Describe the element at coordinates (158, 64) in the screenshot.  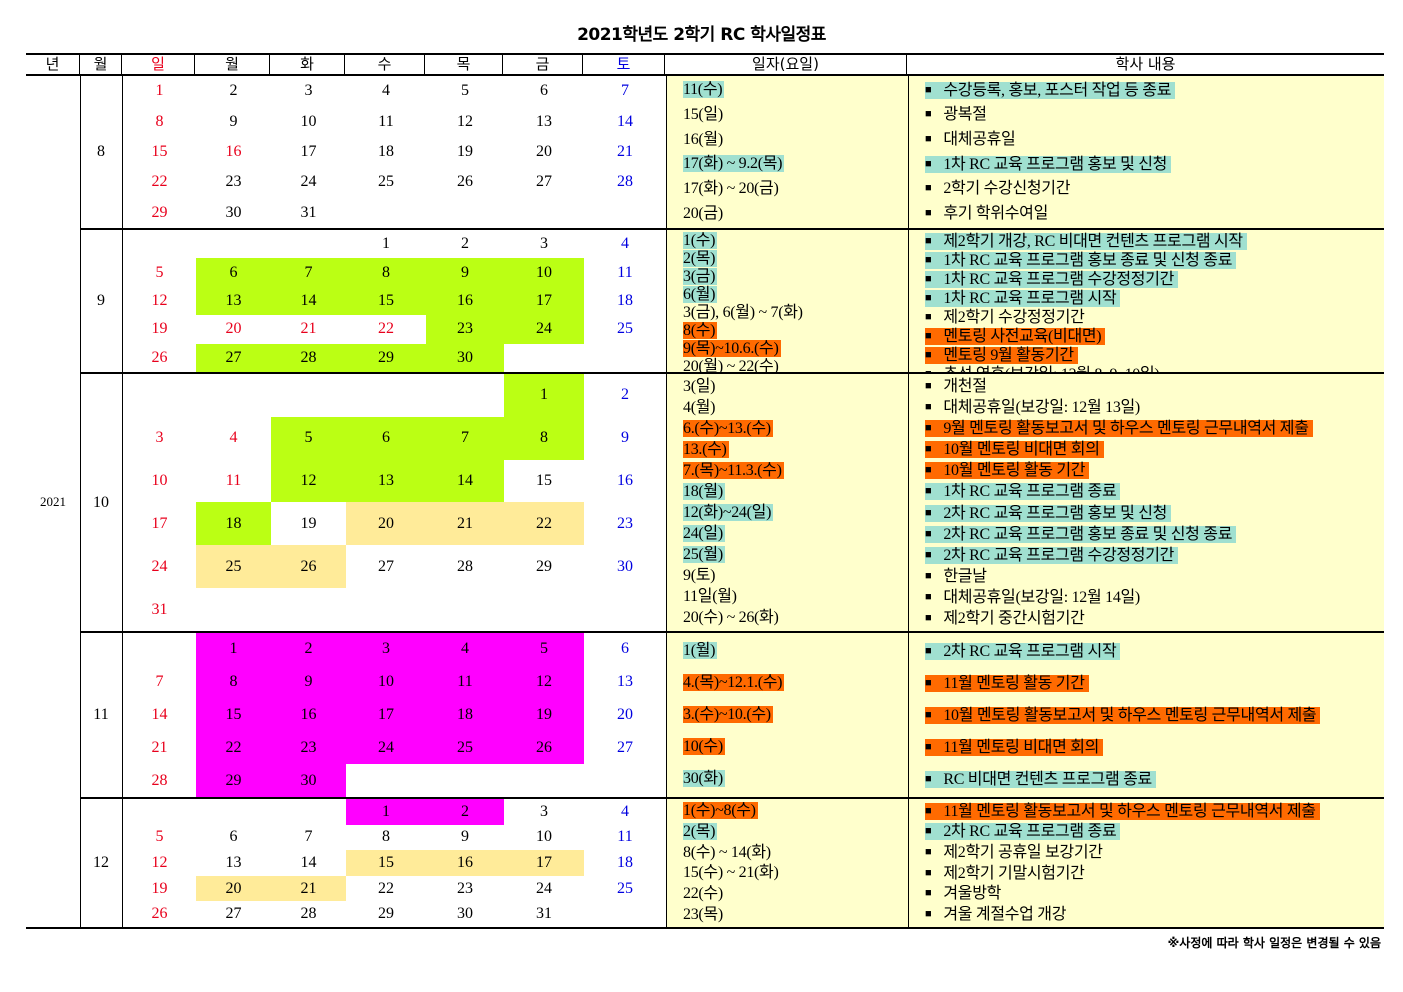
I see `header-cell: 일` at that location.